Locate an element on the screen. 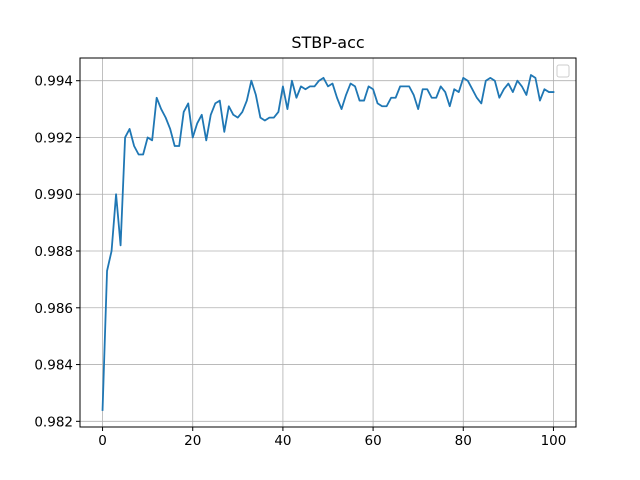 The height and width of the screenshot is (480, 640). legend-box is located at coordinates (563, 71).